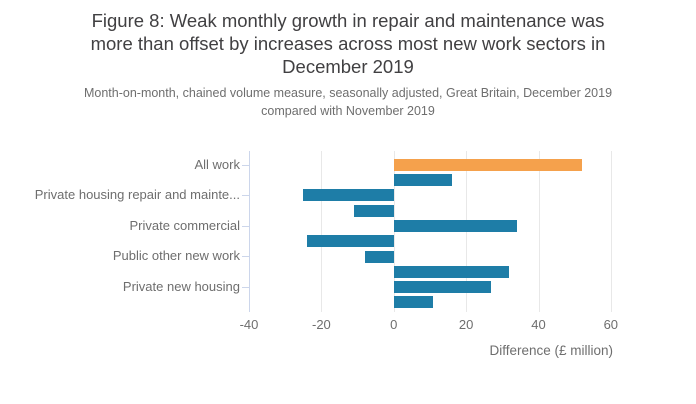  I want to click on y-tick-label: Private new housing, so click(181, 286).